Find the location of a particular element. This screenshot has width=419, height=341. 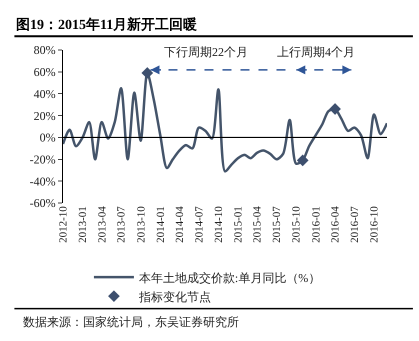

x-tick-label: 2016-01 is located at coordinates (316, 224).